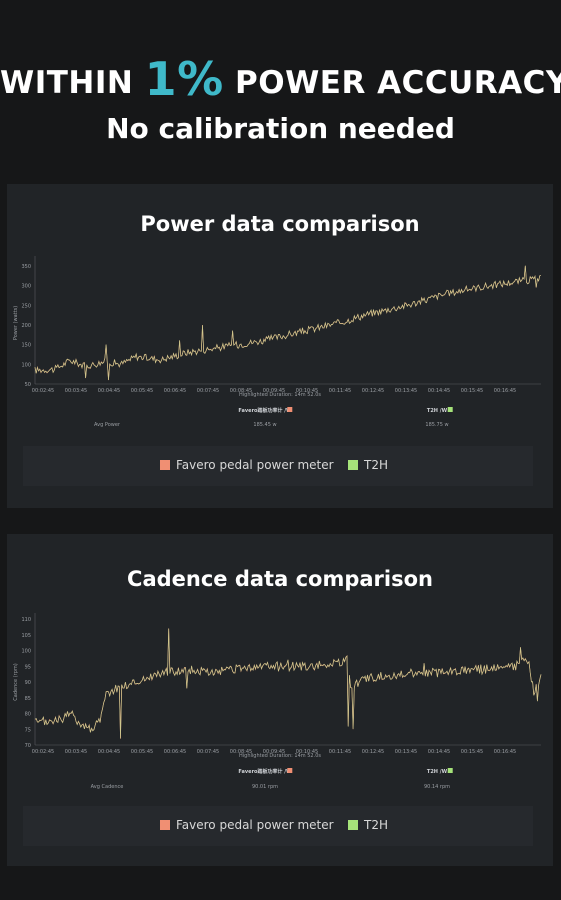 This screenshot has height=900, width=561. Describe the element at coordinates (28, 746) in the screenshot. I see `y-tick-label: 70` at that location.